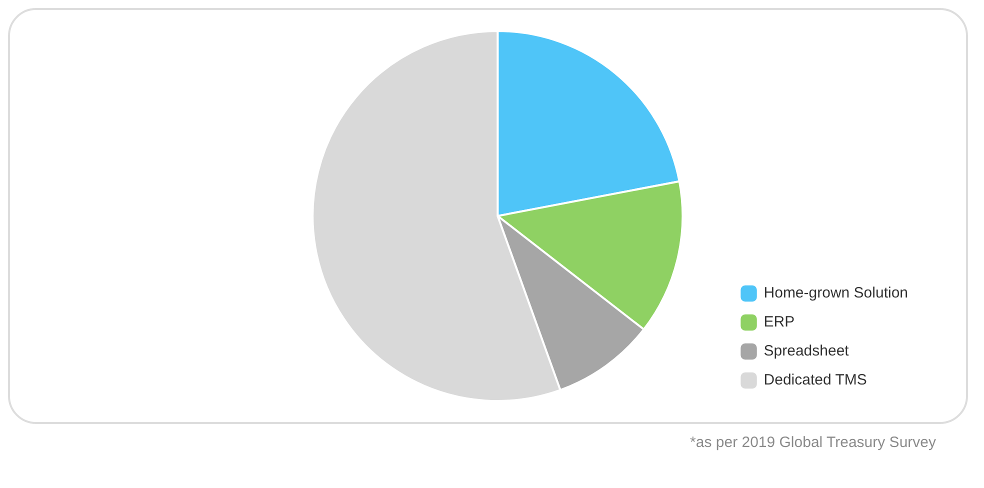 This screenshot has height=488, width=984. What do you see at coordinates (779, 322) in the screenshot?
I see `legend-label: ERP` at bounding box center [779, 322].